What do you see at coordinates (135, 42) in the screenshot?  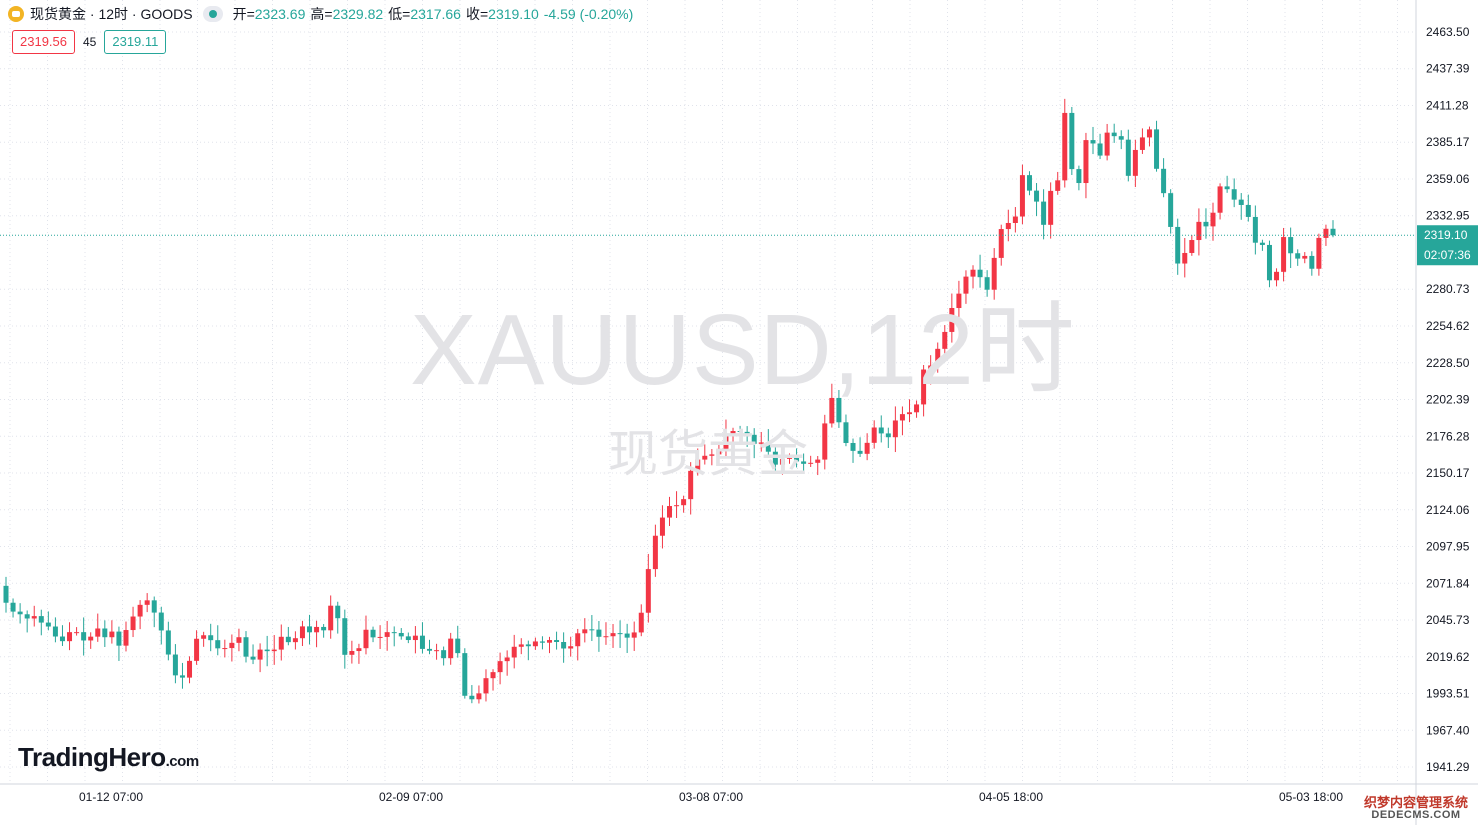 I see `buy-button: 2319.11` at bounding box center [135, 42].